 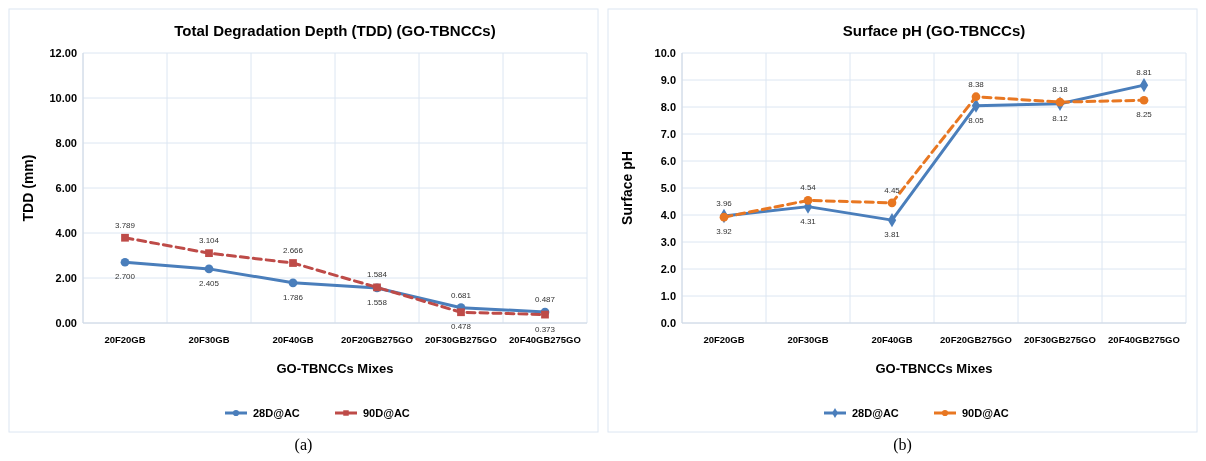 What do you see at coordinates (892, 190) in the screenshot?
I see `data-label: 4.45` at bounding box center [892, 190].